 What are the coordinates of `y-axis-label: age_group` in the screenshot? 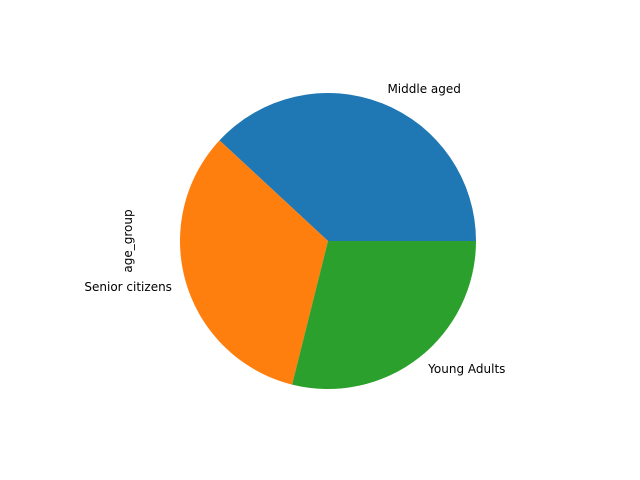 It's located at (128, 240).